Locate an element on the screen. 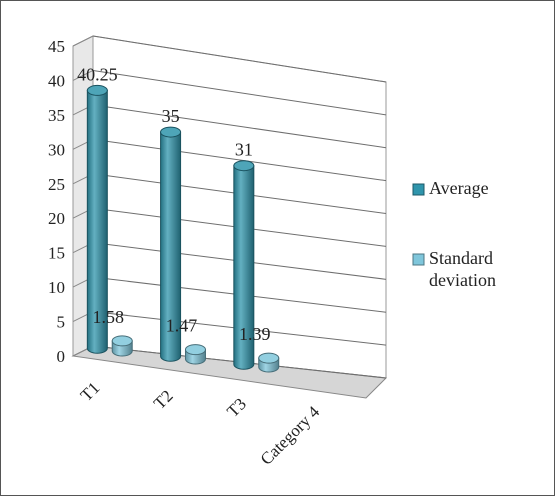  x-axis-ticks: T1 T2 T3 Category 4 is located at coordinates (200, 423).